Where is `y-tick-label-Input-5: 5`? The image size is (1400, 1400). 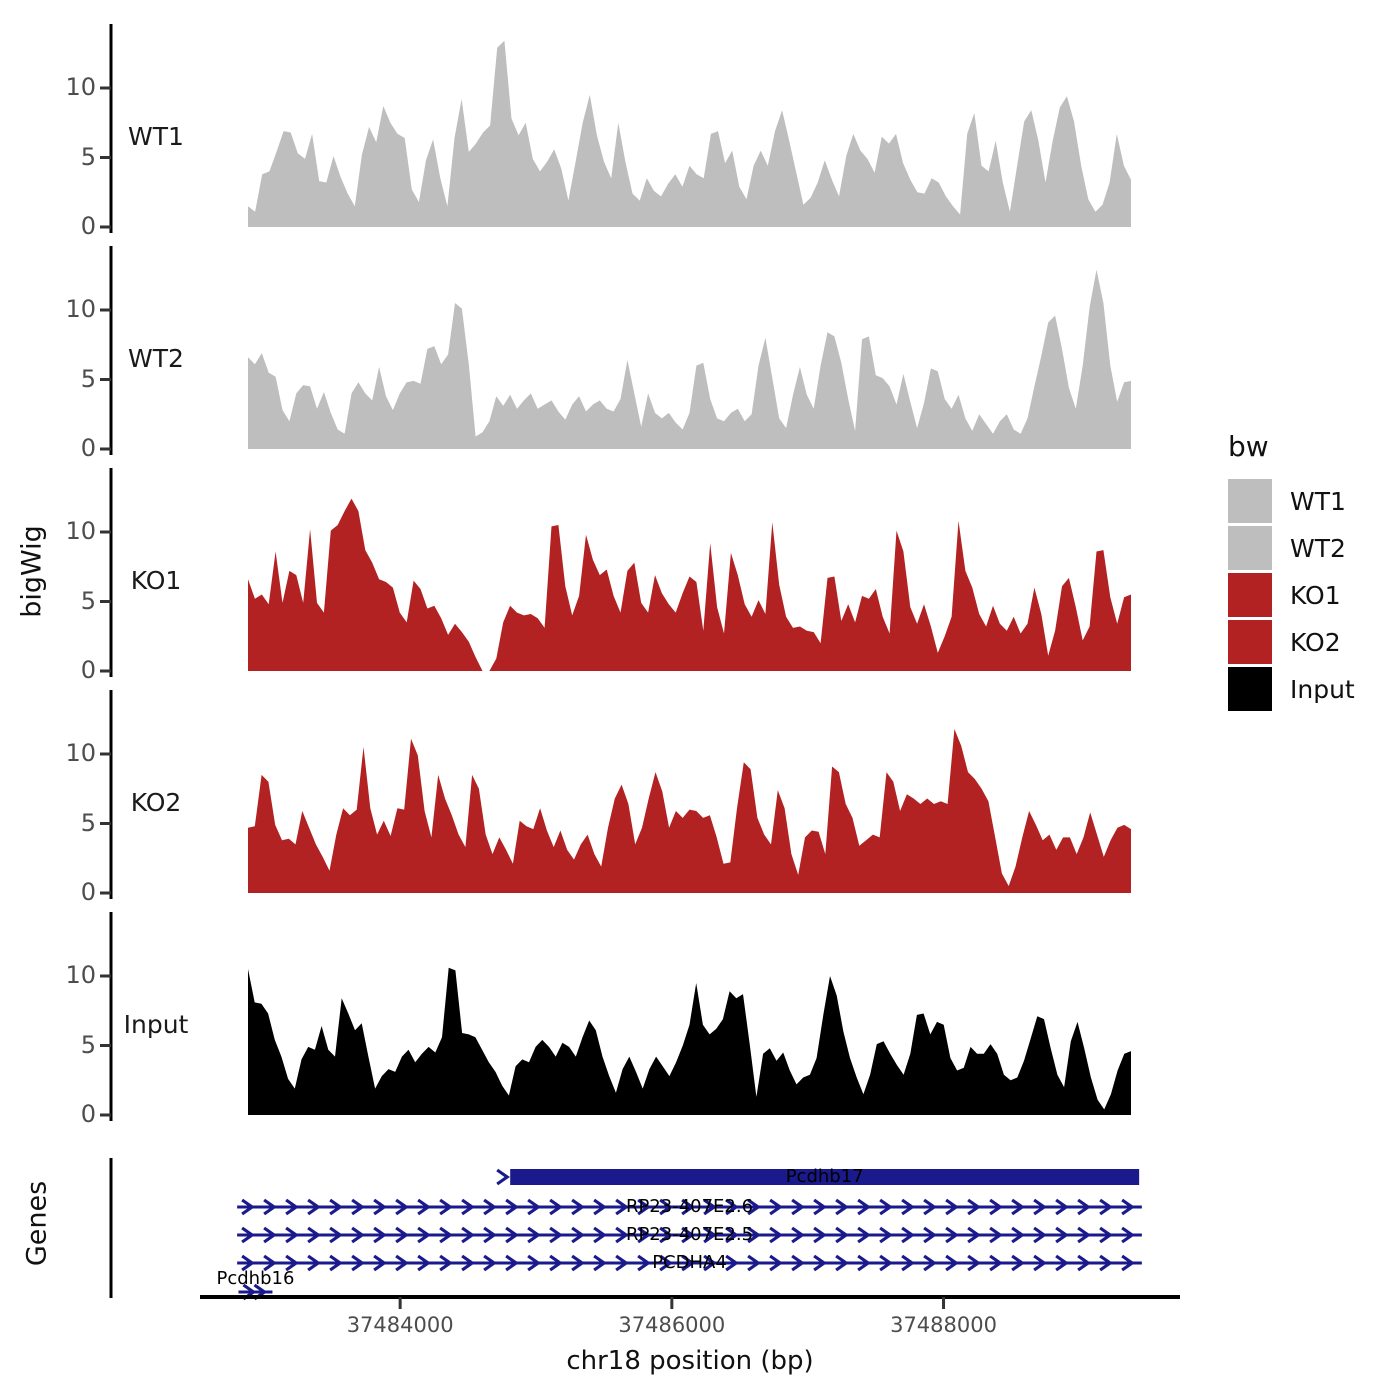 y-tick-label-Input-5: 5 is located at coordinates (88, 1044).